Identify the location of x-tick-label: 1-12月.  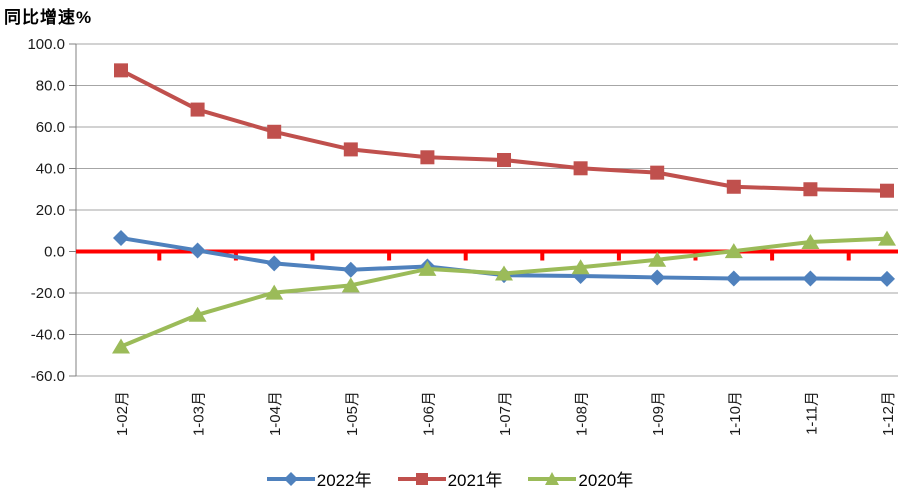
(888, 413).